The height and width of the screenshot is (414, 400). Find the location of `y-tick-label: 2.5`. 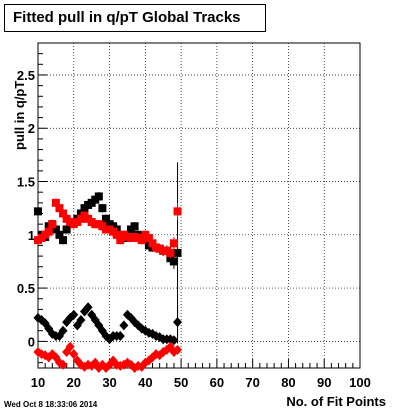

y-tick-label: 2.5 is located at coordinates (26, 75).